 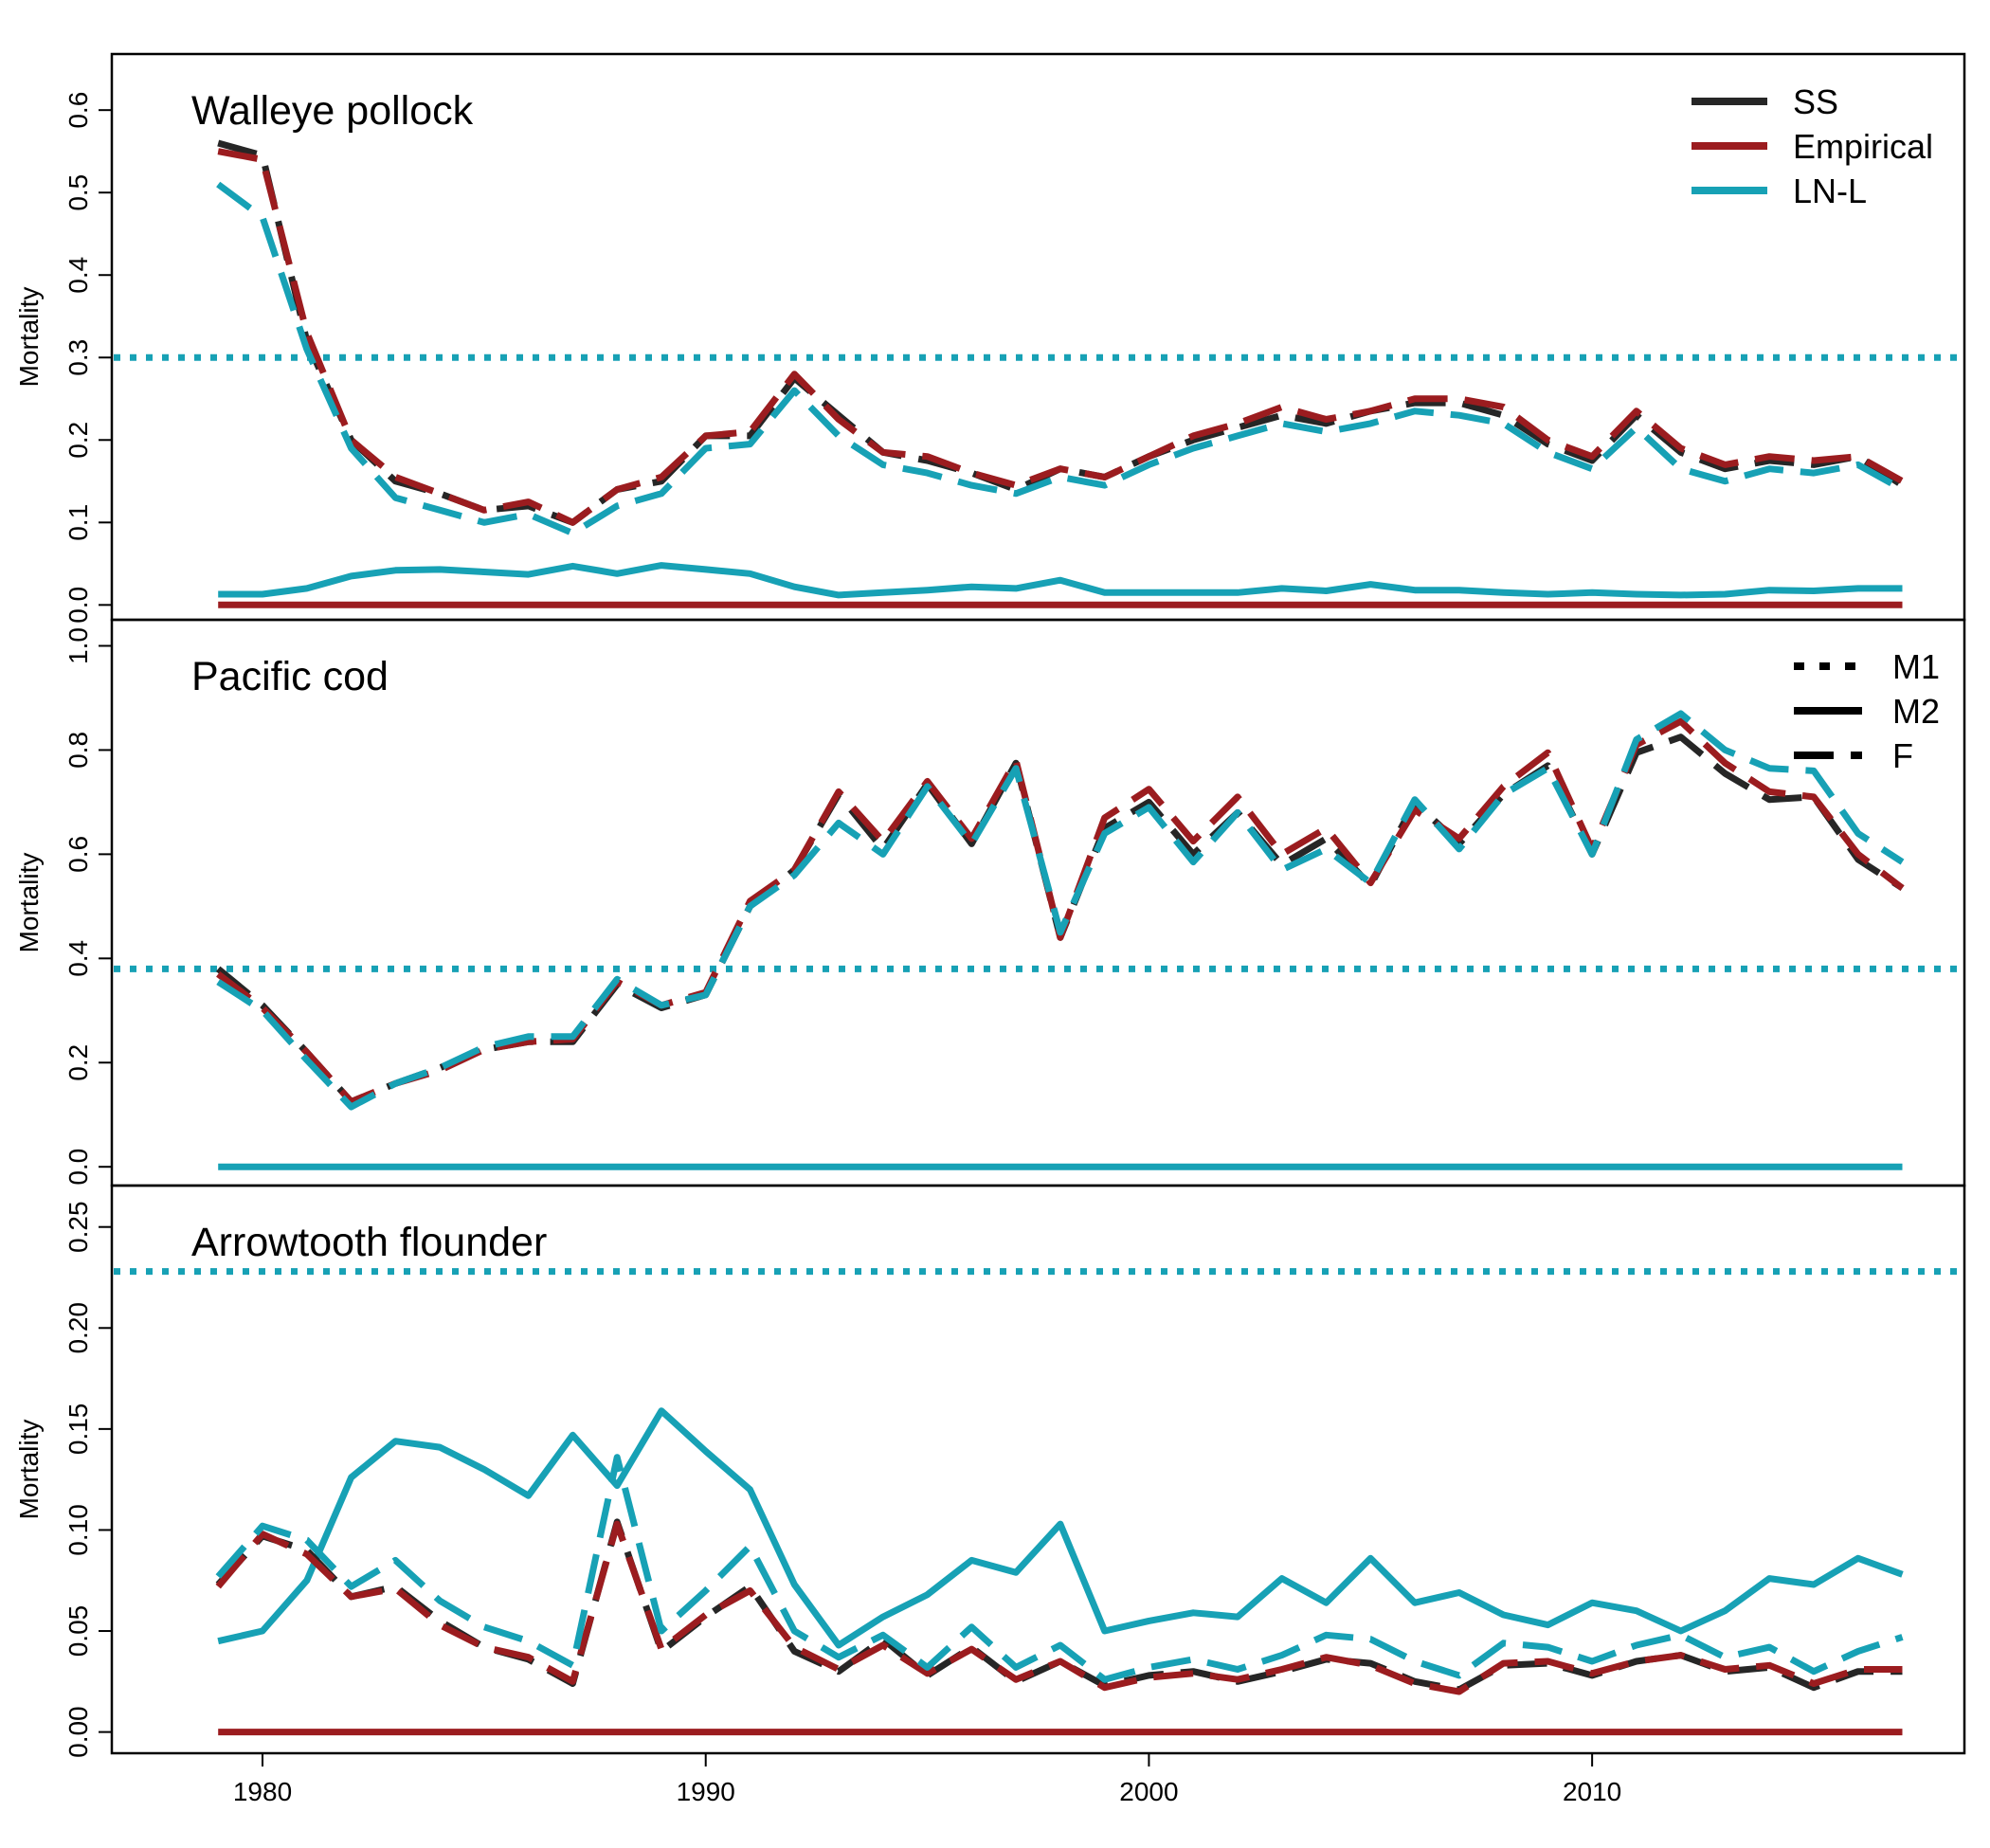 What do you see at coordinates (1148, 1792) in the screenshot?
I see `x-tick-label: 2000` at bounding box center [1148, 1792].